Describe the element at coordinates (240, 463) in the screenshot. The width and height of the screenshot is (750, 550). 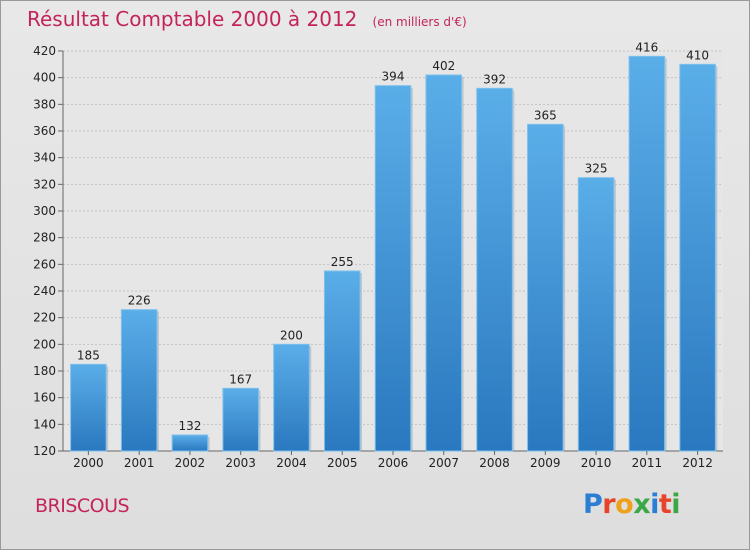
I see `x-tick-label: 2003` at that location.